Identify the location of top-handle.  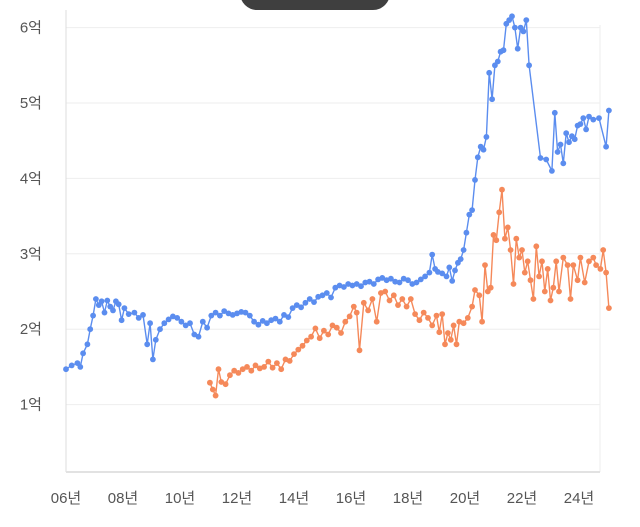
(315, 5).